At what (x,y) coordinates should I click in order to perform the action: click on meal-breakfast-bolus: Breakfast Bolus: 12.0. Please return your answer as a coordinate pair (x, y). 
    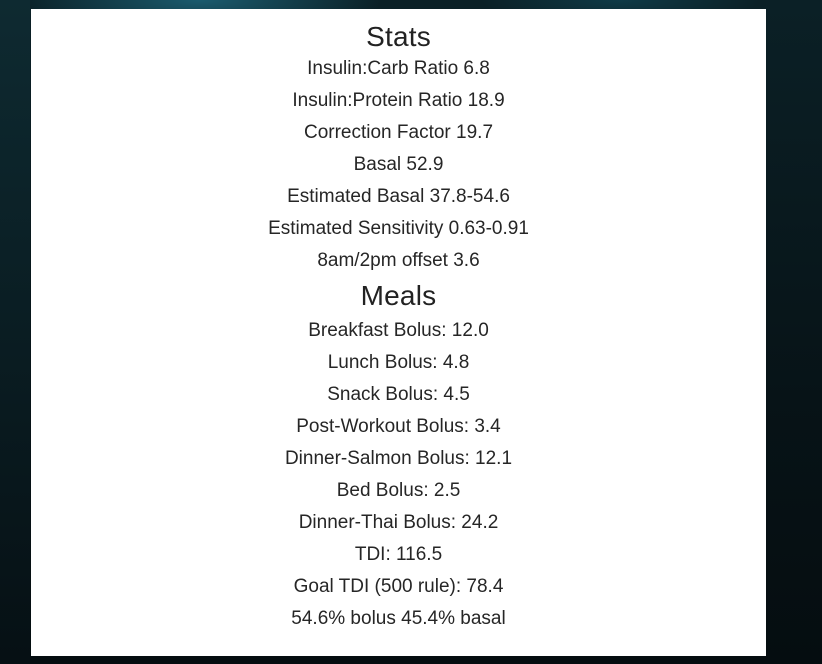
    Looking at the image, I should click on (398, 330).